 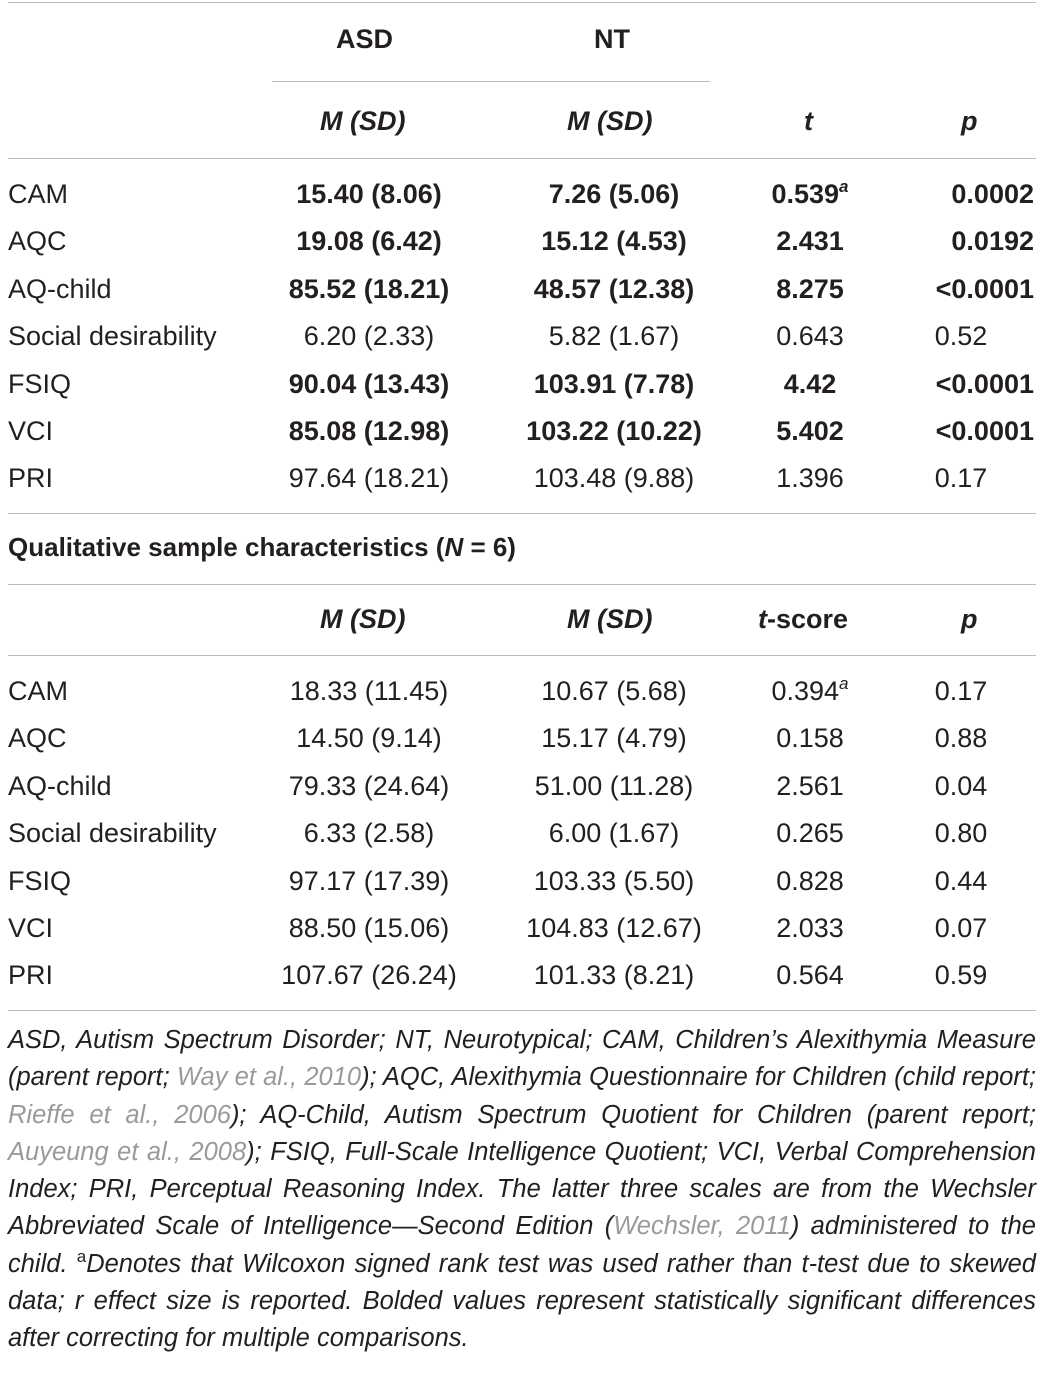 What do you see at coordinates (522, 655) in the screenshot?
I see `header2-rule` at bounding box center [522, 655].